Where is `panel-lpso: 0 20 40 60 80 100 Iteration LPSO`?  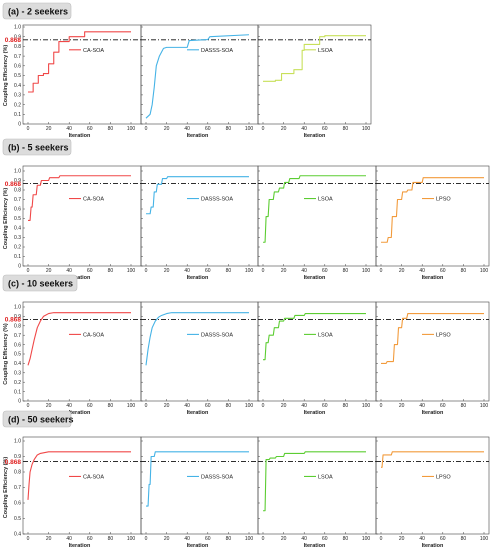 panel-lpso: 0 20 40 60 80 100 Iteration LPSO is located at coordinates (432, 358).